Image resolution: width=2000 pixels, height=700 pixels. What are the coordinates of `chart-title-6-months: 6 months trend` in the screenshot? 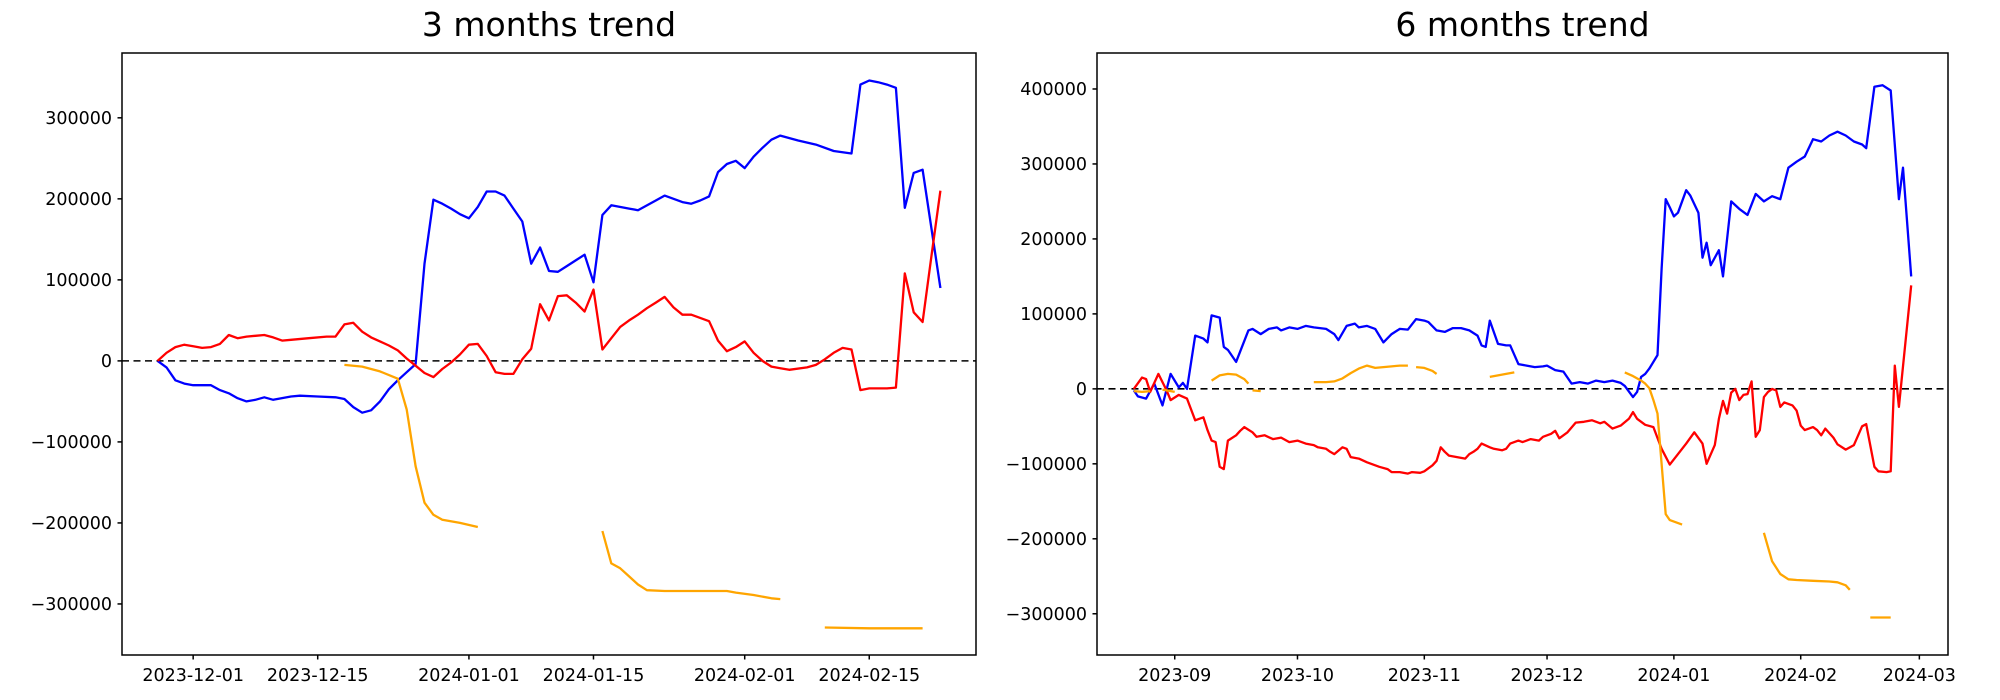 It's located at (1522, 24).